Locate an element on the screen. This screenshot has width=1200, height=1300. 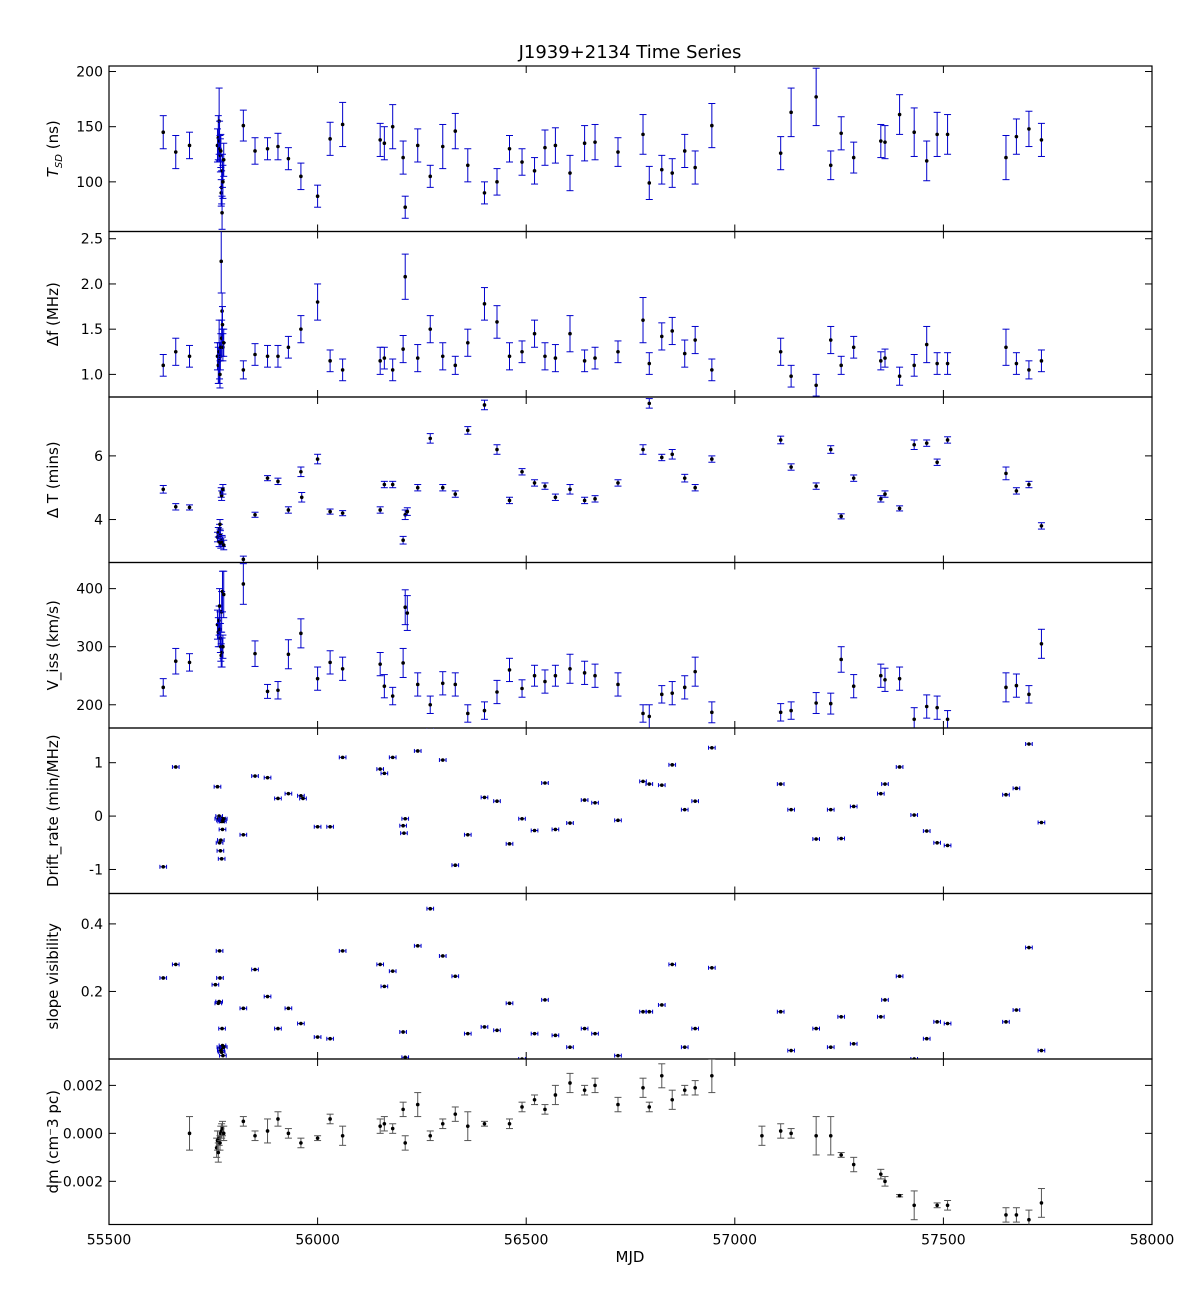
y-tick-label-dt: 4 is located at coordinates (98, 521).